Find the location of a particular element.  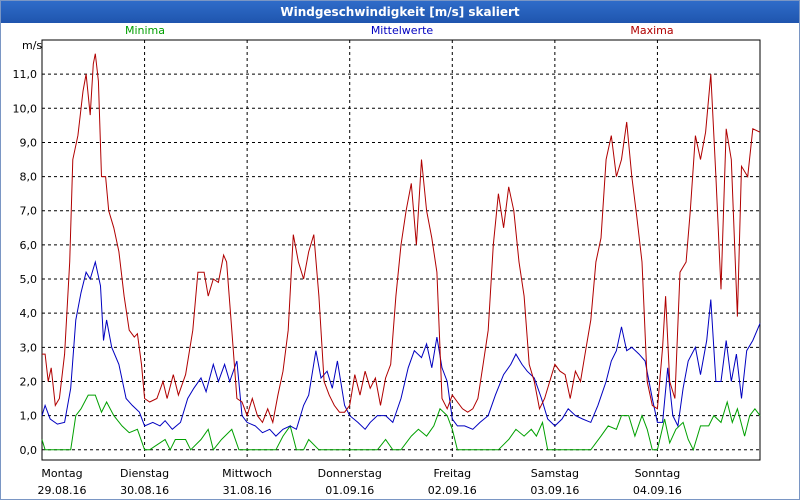

legend: Minima Mittelwerte Maxima is located at coordinates (399, 30).